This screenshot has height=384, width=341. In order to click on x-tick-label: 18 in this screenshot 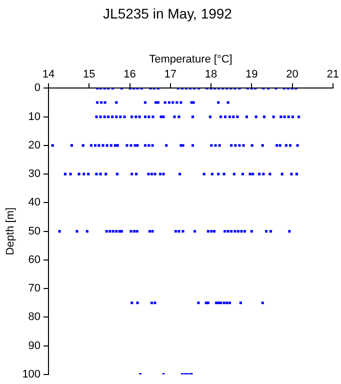, I will do `click(211, 74)`.